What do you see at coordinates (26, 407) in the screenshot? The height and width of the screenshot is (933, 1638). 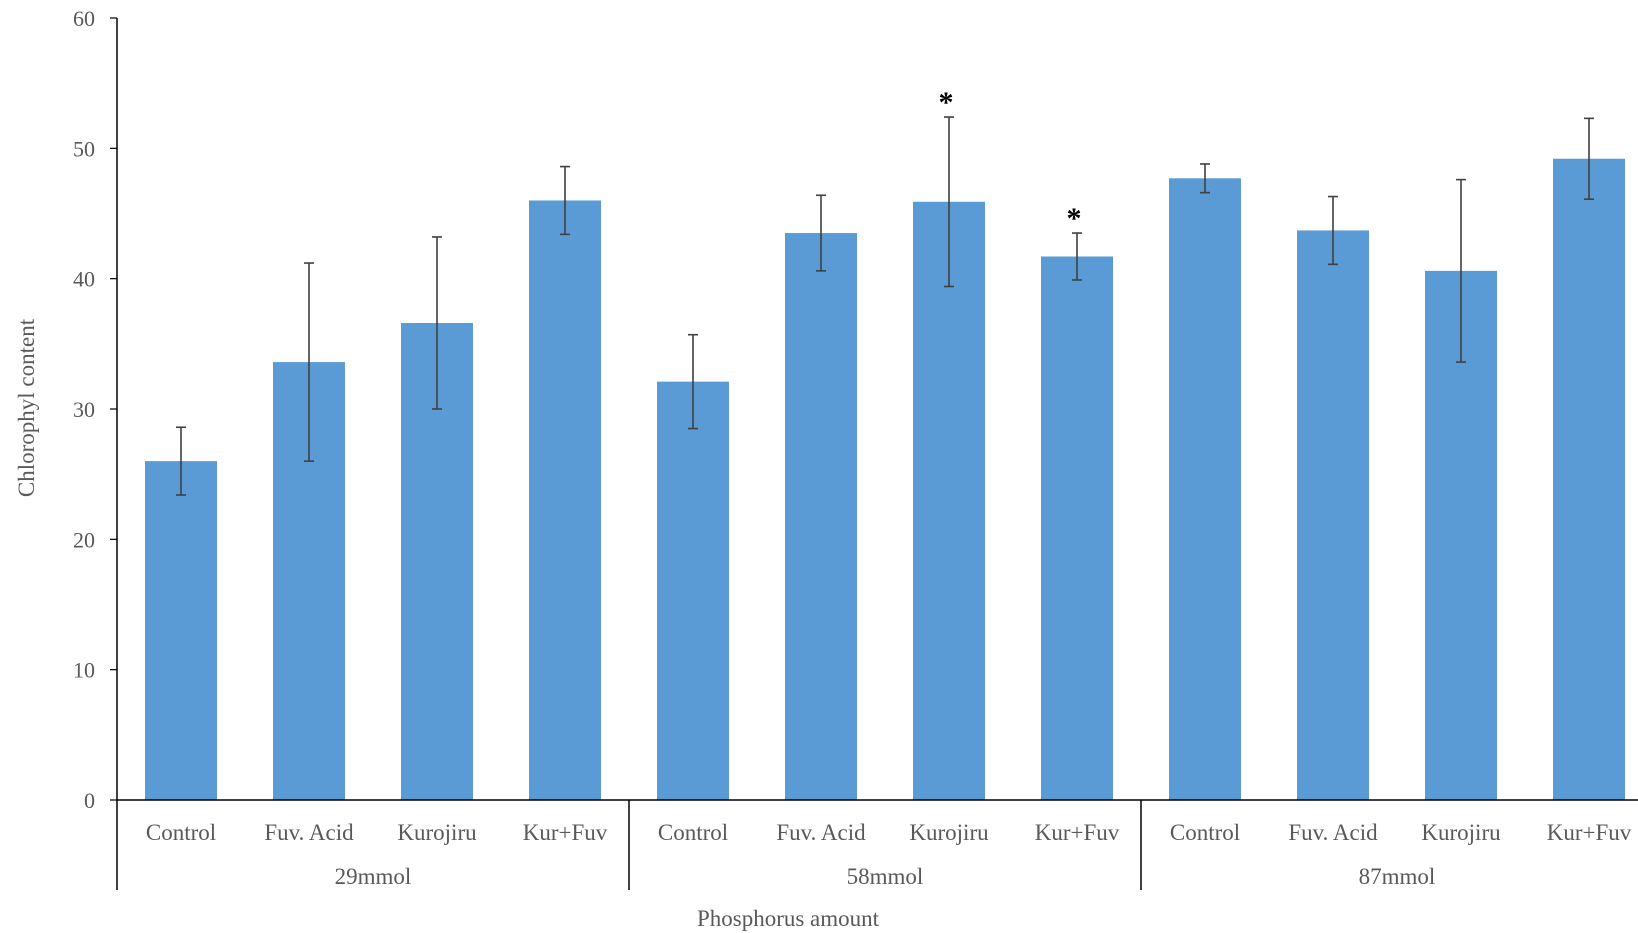 I see `y-axis-title: Chlorophyl content` at bounding box center [26, 407].